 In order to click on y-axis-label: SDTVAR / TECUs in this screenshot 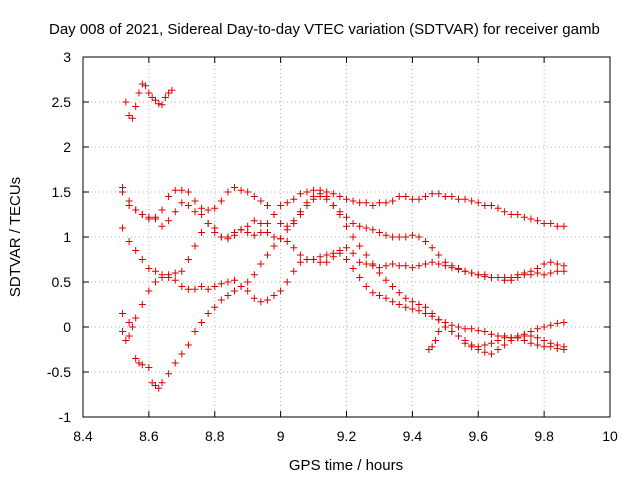, I will do `click(15, 237)`.